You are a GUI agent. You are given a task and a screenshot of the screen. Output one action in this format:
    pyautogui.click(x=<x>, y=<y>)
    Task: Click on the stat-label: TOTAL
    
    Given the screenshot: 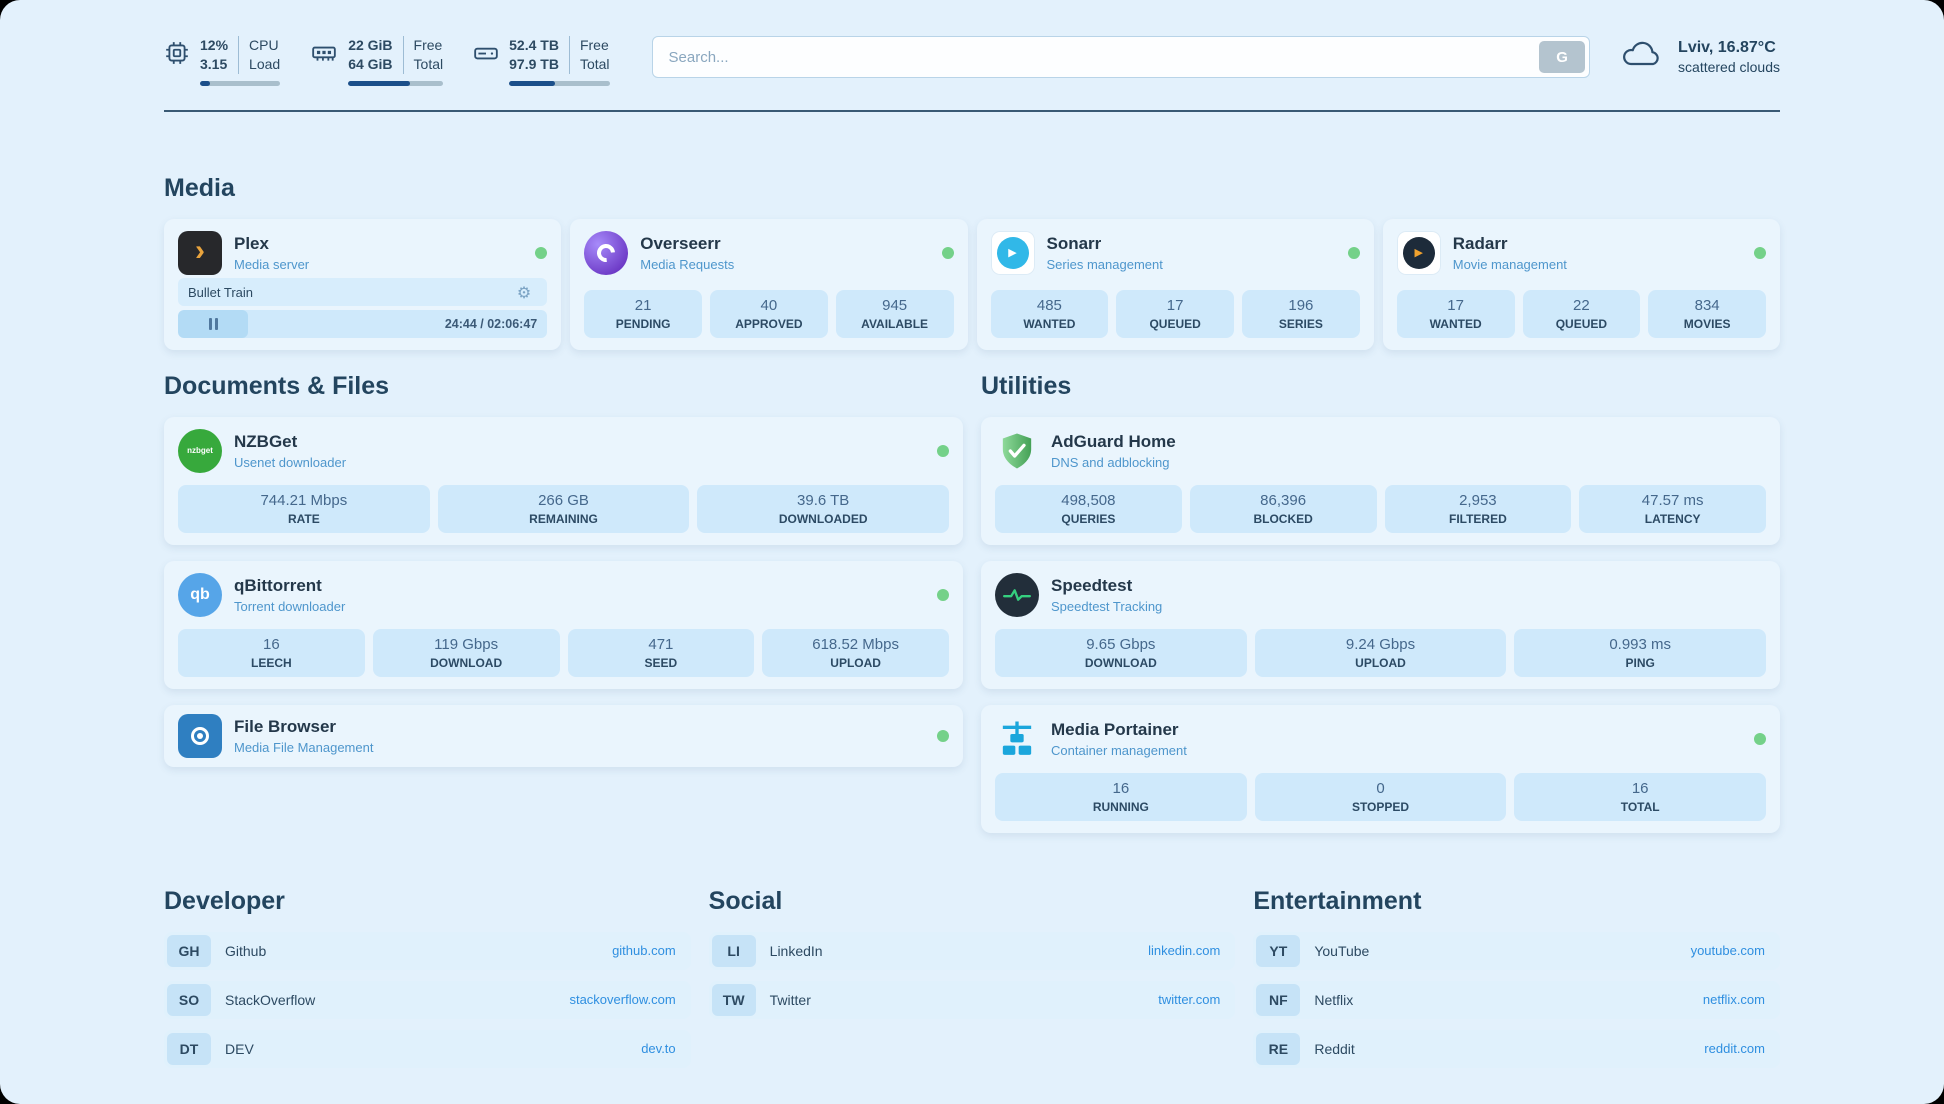 What is the action you would take?
    pyautogui.click(x=1640, y=806)
    